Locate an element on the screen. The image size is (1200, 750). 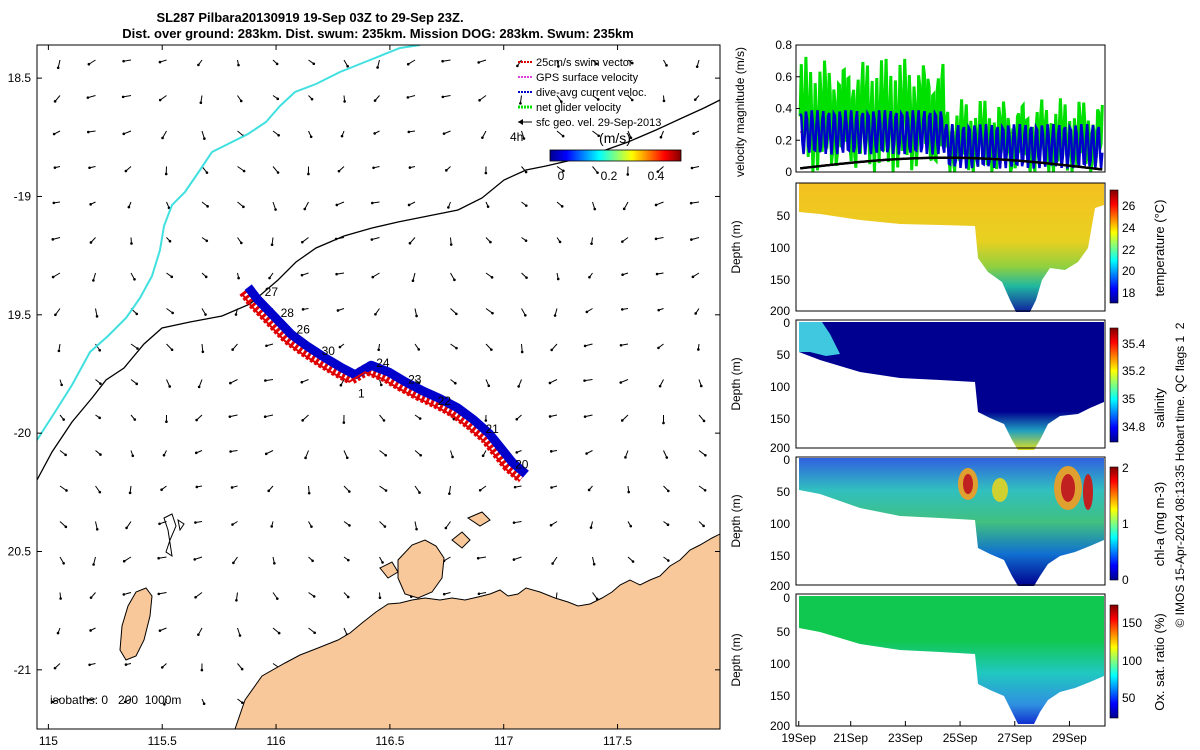
chla-cb-label: chl-a (mg m-3) is located at coordinates (1159, 524).